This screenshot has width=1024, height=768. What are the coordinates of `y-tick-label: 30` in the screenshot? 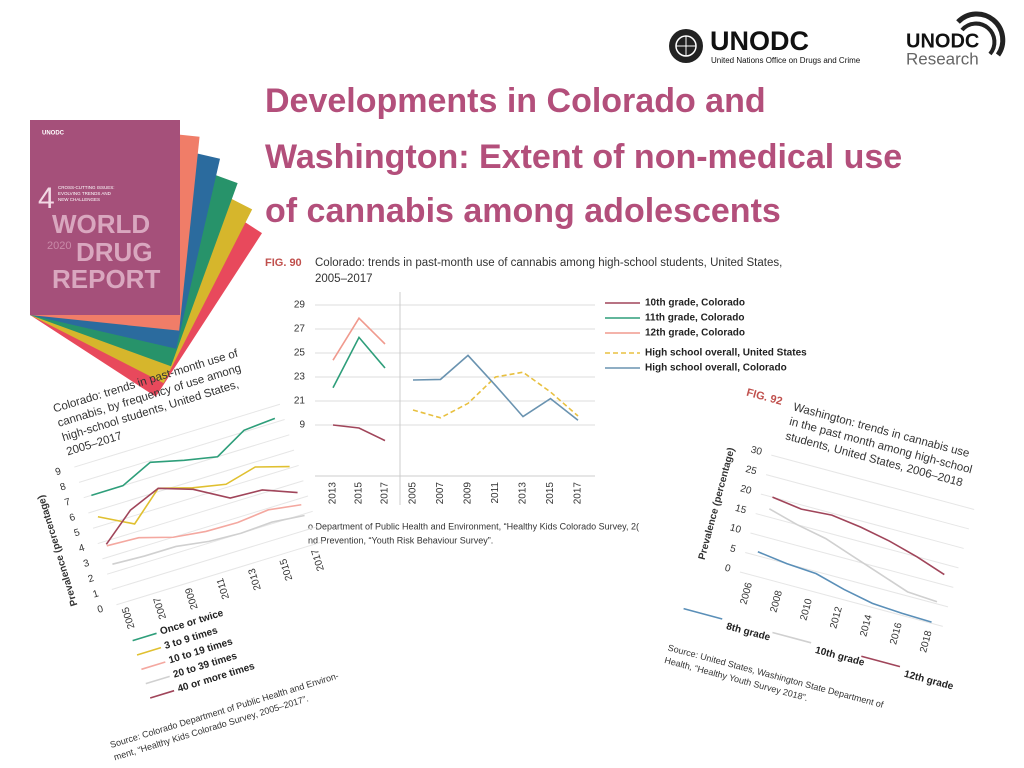 It's located at (756, 451).